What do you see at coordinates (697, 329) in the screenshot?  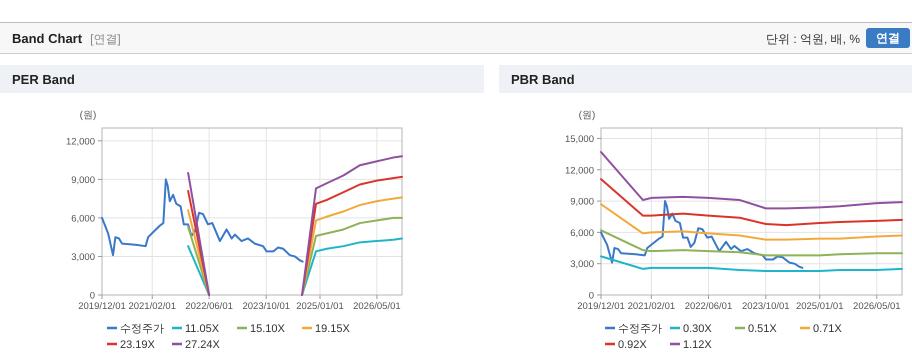 I see `legend-label: 0.30X` at bounding box center [697, 329].